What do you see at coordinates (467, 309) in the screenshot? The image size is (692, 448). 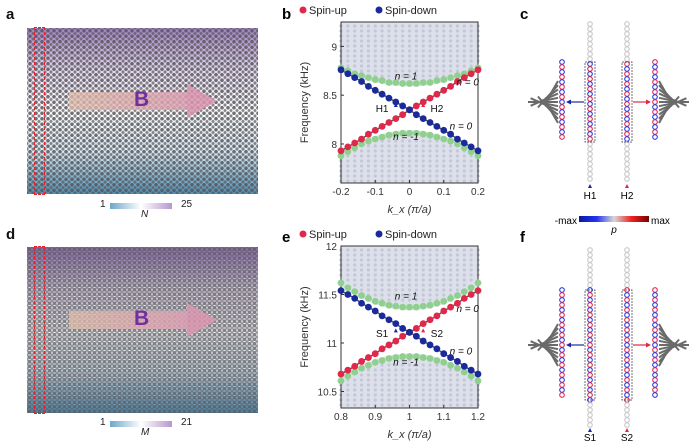 I see `annotation: n = 0` at bounding box center [467, 309].